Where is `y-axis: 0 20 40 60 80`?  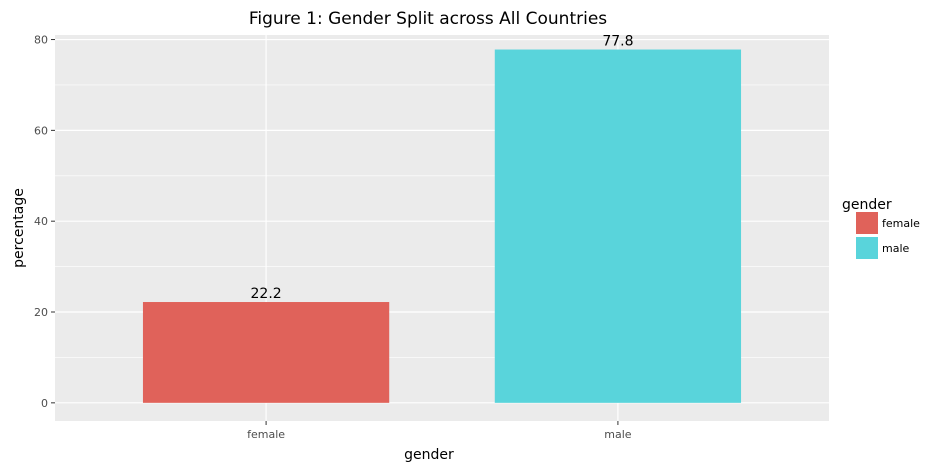 y-axis: 0 20 40 60 80 is located at coordinates (44, 222).